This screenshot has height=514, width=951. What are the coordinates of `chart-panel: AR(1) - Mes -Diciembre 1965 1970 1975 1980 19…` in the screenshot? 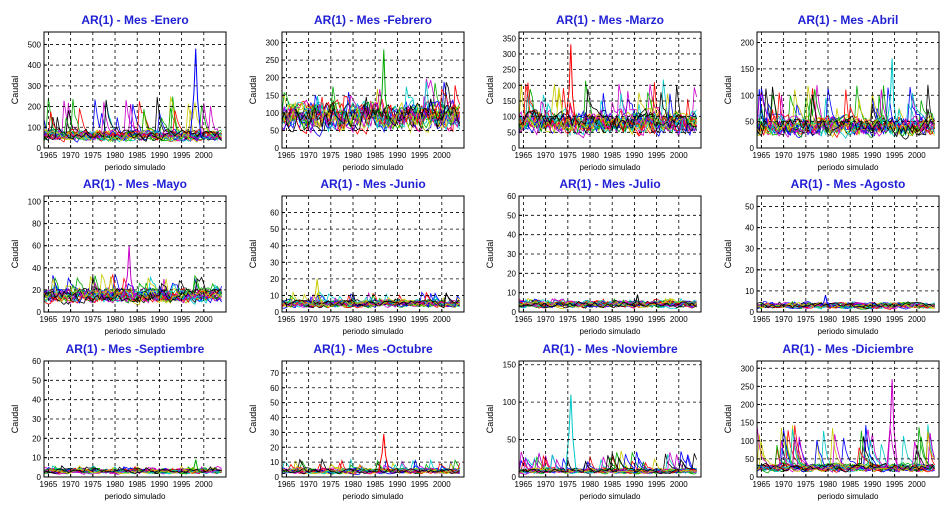 It's located at (831, 421).